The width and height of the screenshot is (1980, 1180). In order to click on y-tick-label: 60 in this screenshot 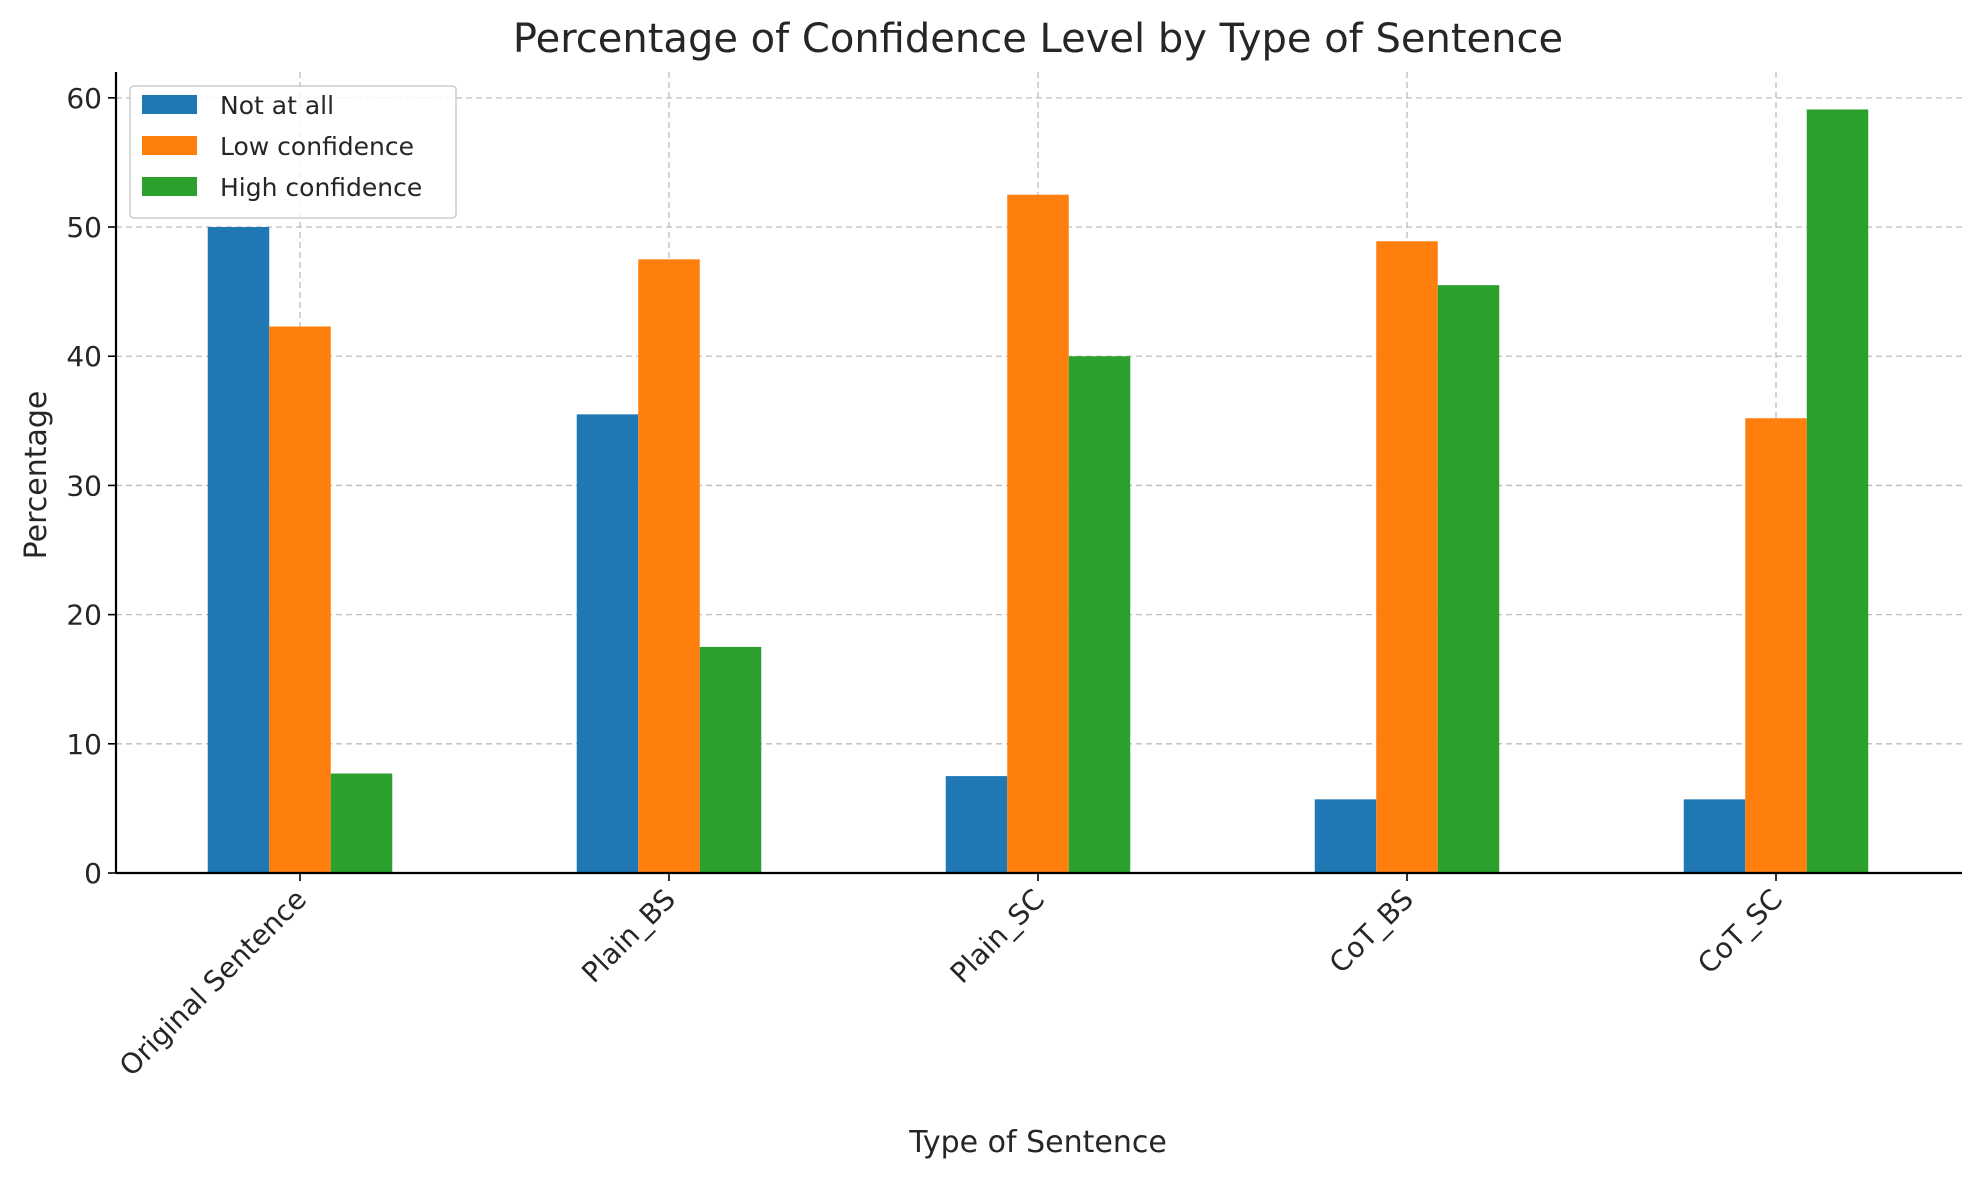, I will do `click(84, 98)`.